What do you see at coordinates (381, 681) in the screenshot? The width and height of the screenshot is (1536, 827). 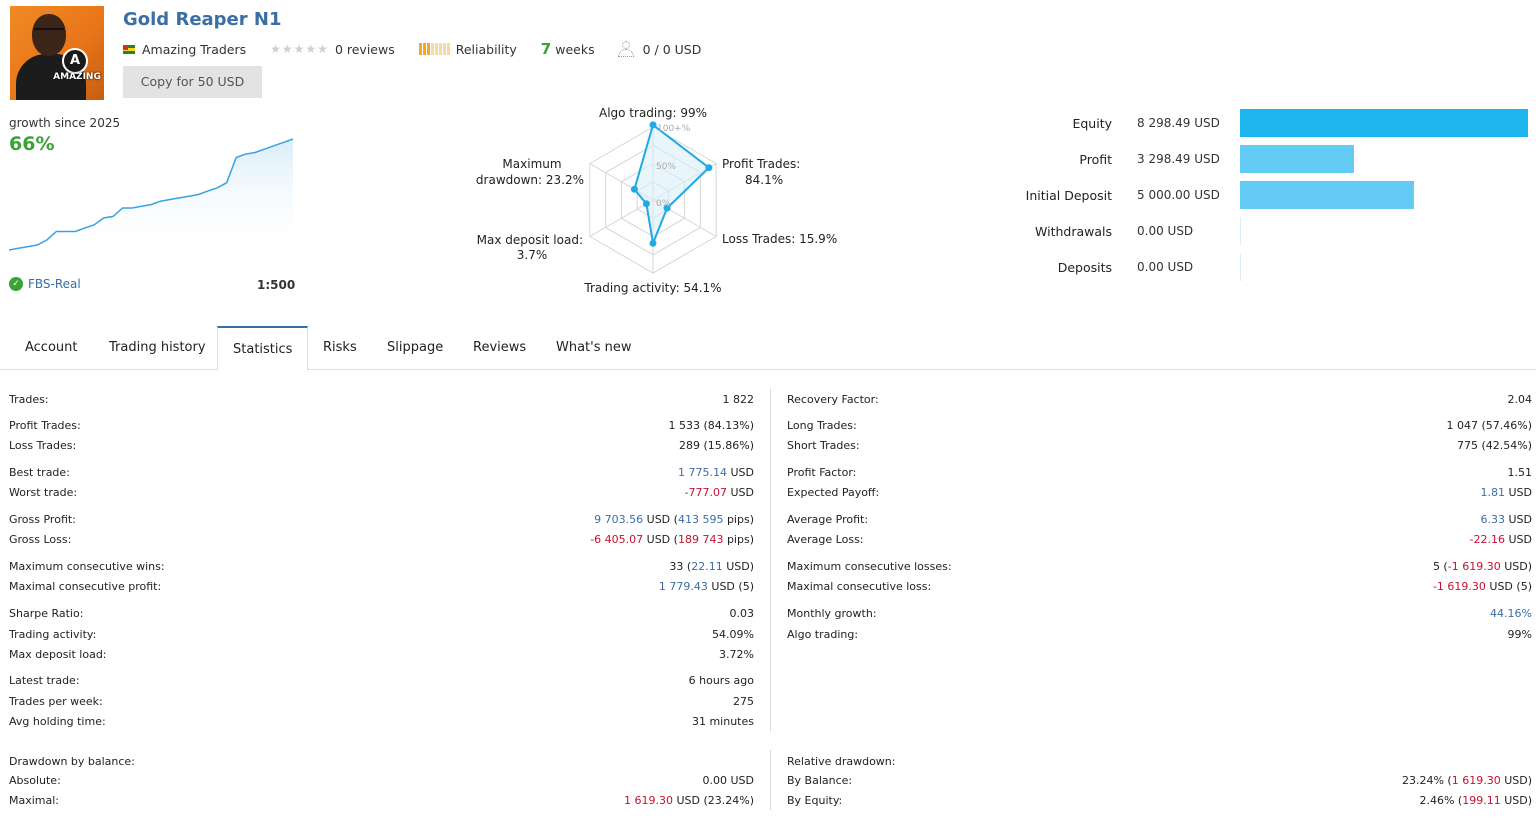 I see `stat-row: Latest trade: 6 hours ago` at bounding box center [381, 681].